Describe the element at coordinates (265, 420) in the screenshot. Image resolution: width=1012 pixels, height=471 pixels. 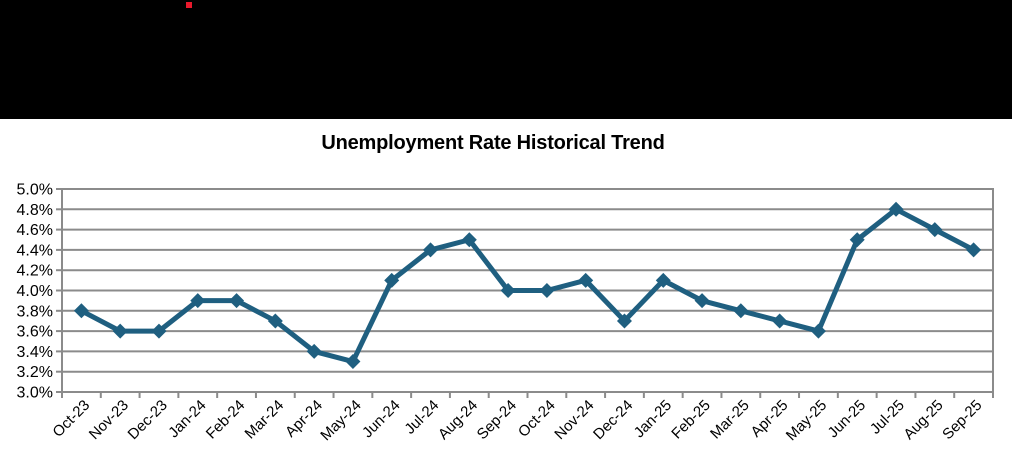
I see `x-tick-label: Mar-24` at that location.